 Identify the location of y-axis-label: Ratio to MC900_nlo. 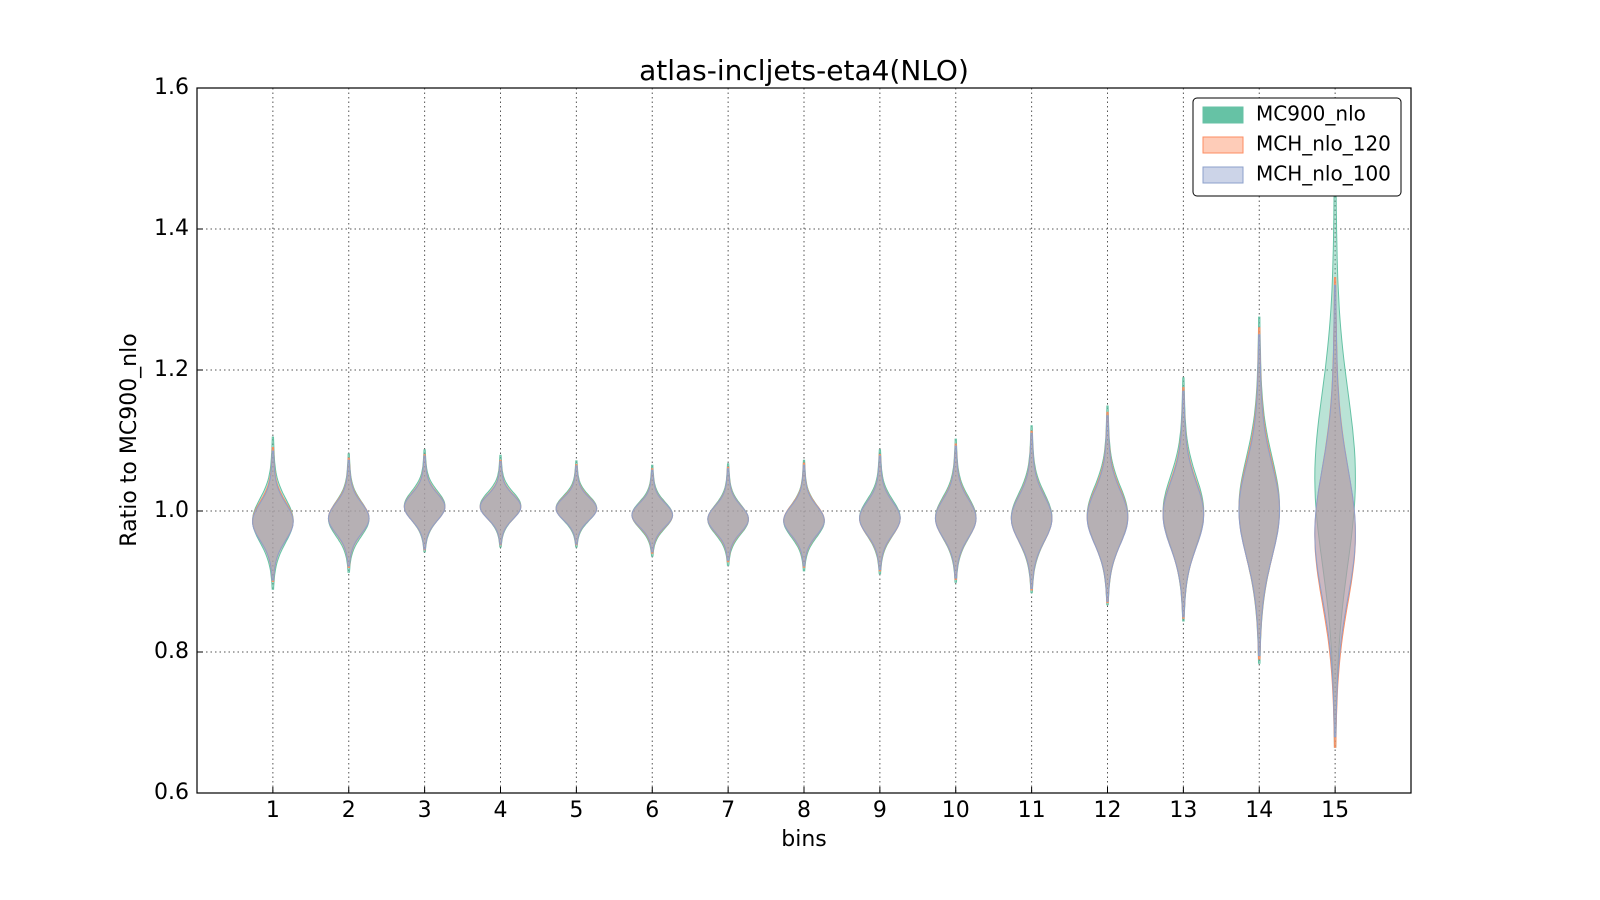
(129, 439).